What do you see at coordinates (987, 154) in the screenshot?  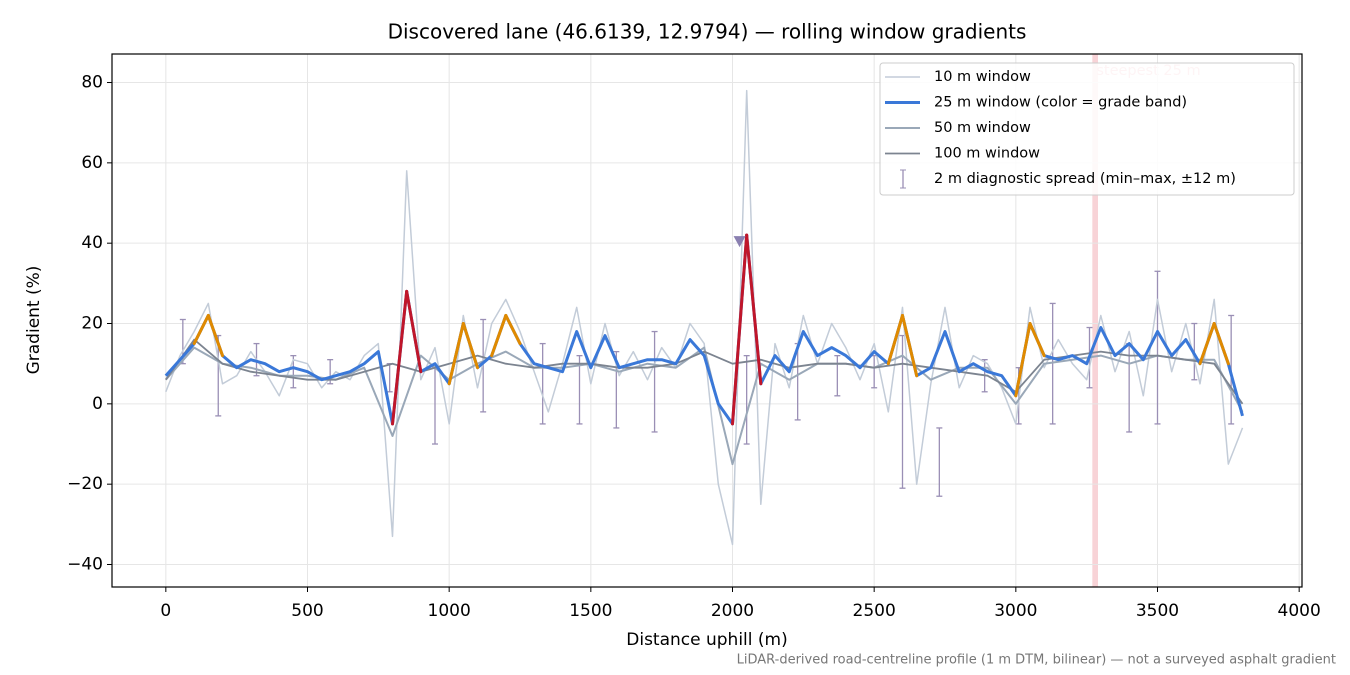 I see `legend-label: 100 m window` at bounding box center [987, 154].